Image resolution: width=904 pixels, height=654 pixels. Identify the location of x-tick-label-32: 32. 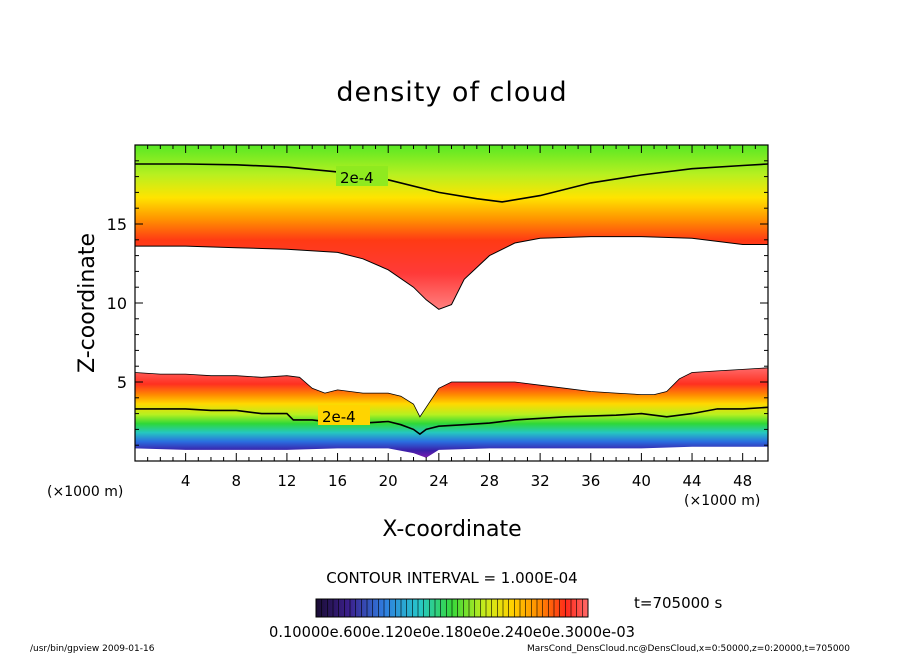
(540, 481).